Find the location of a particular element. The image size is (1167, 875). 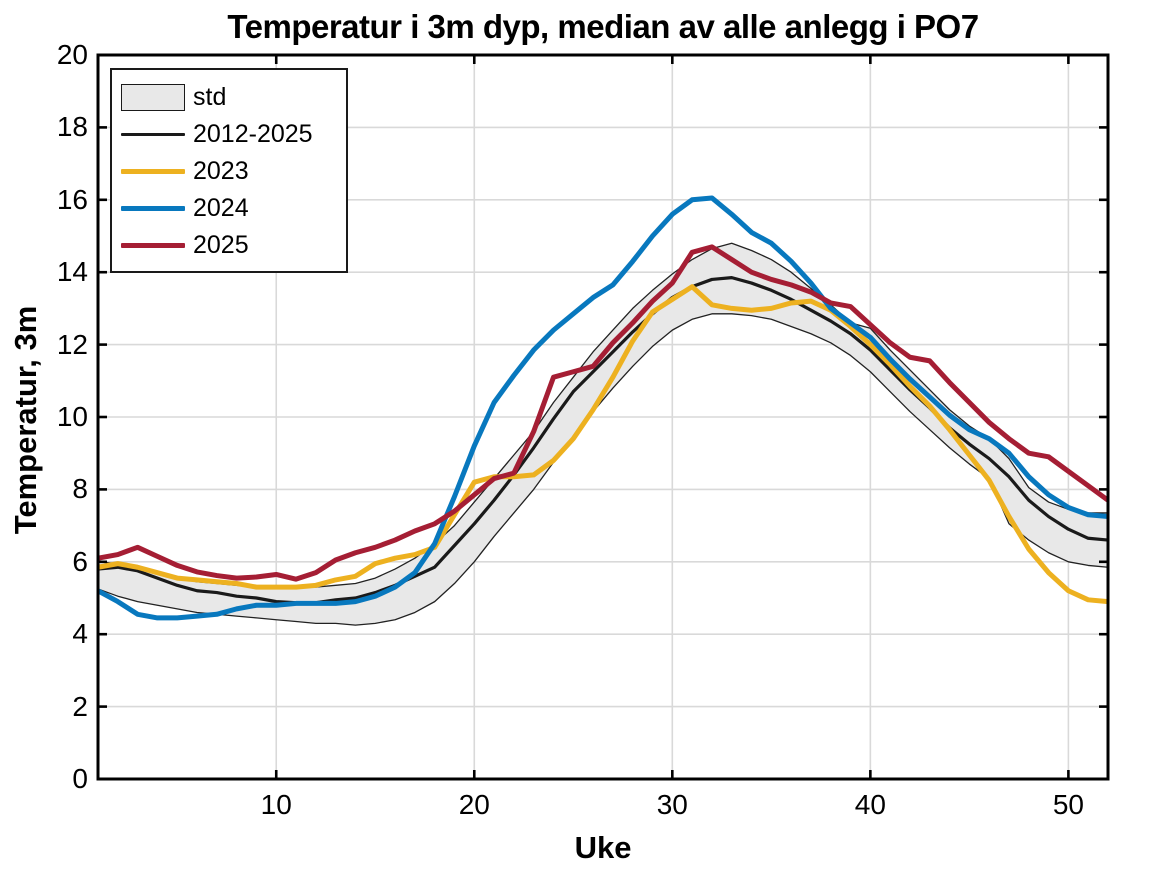

legend-label: 2024 is located at coordinates (221, 208).